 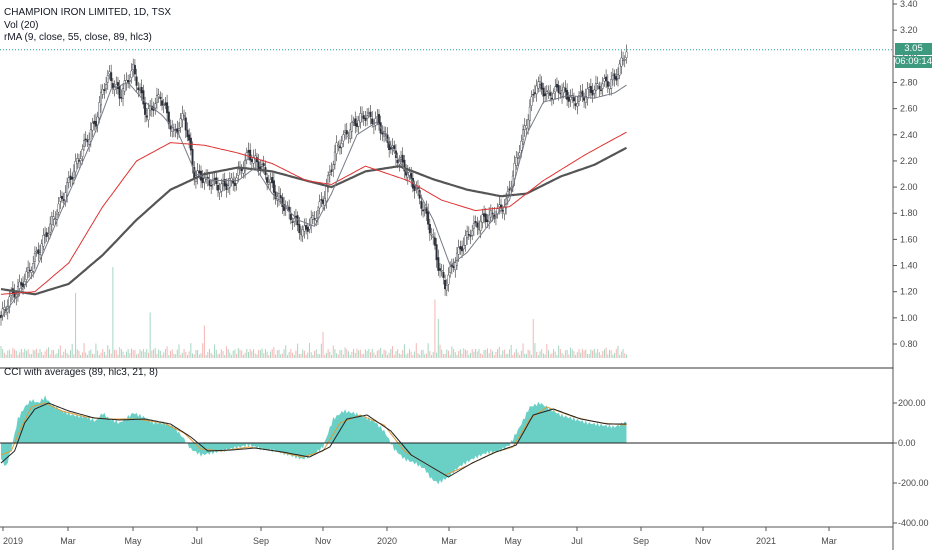 What do you see at coordinates (909, 109) in the screenshot?
I see `price-tick-label: 2.60` at bounding box center [909, 109].